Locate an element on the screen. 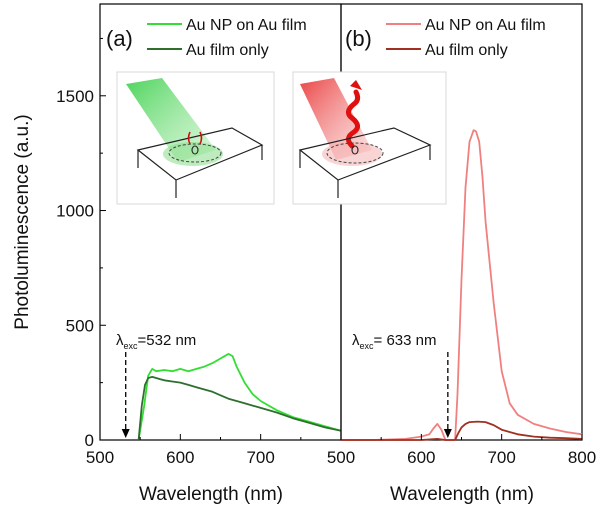  panel-a-series is located at coordinates (239, 397).